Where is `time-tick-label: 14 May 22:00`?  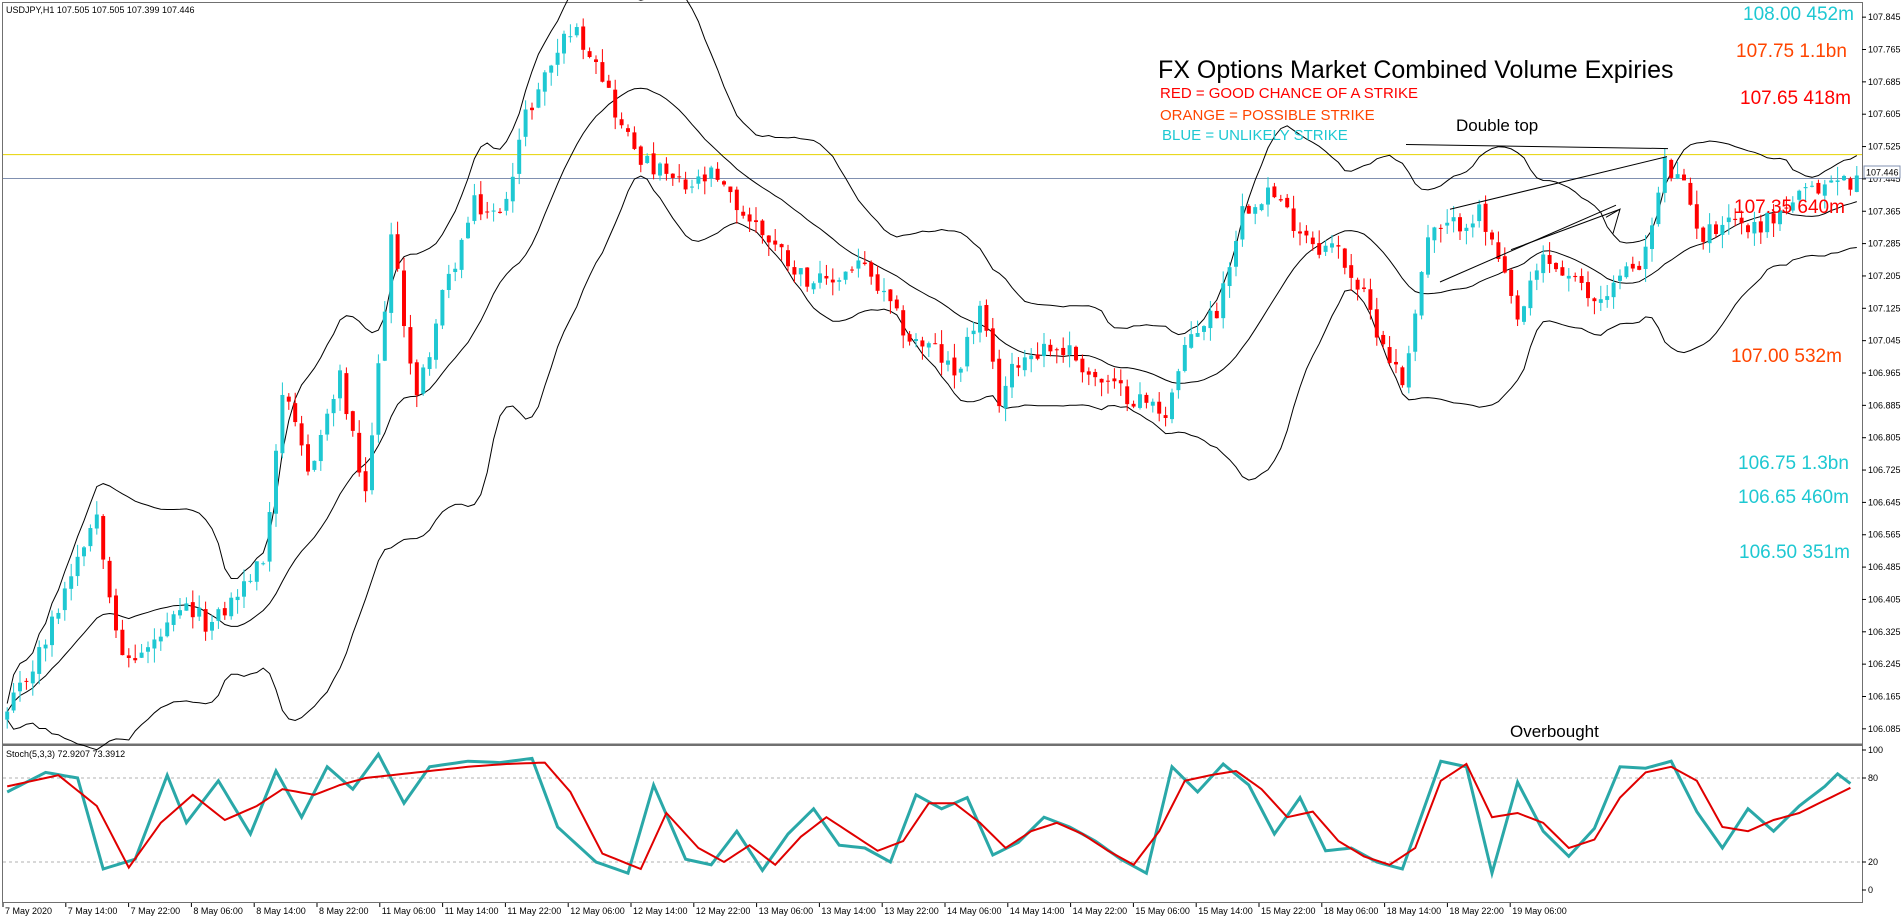
time-tick-label: 14 May 22:00 is located at coordinates (1100, 911).